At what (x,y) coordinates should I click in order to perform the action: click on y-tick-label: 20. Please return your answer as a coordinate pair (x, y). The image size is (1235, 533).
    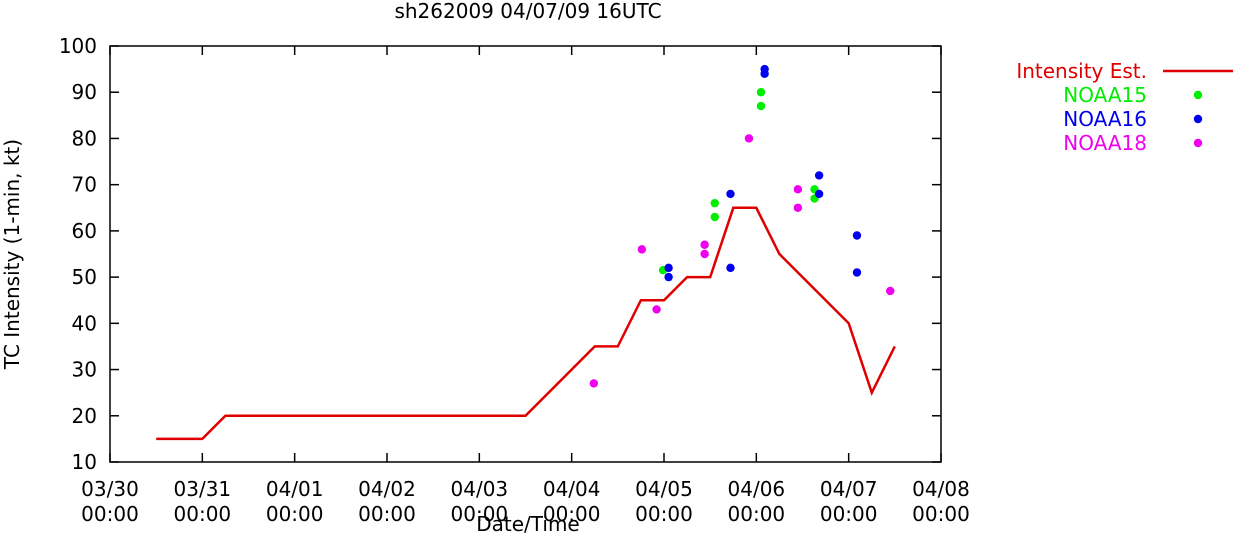
    Looking at the image, I should click on (84, 416).